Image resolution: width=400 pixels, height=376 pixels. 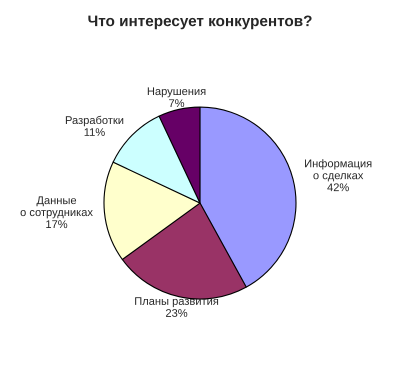 What do you see at coordinates (95, 121) in the screenshot?
I see `slice-label: Разработки` at bounding box center [95, 121].